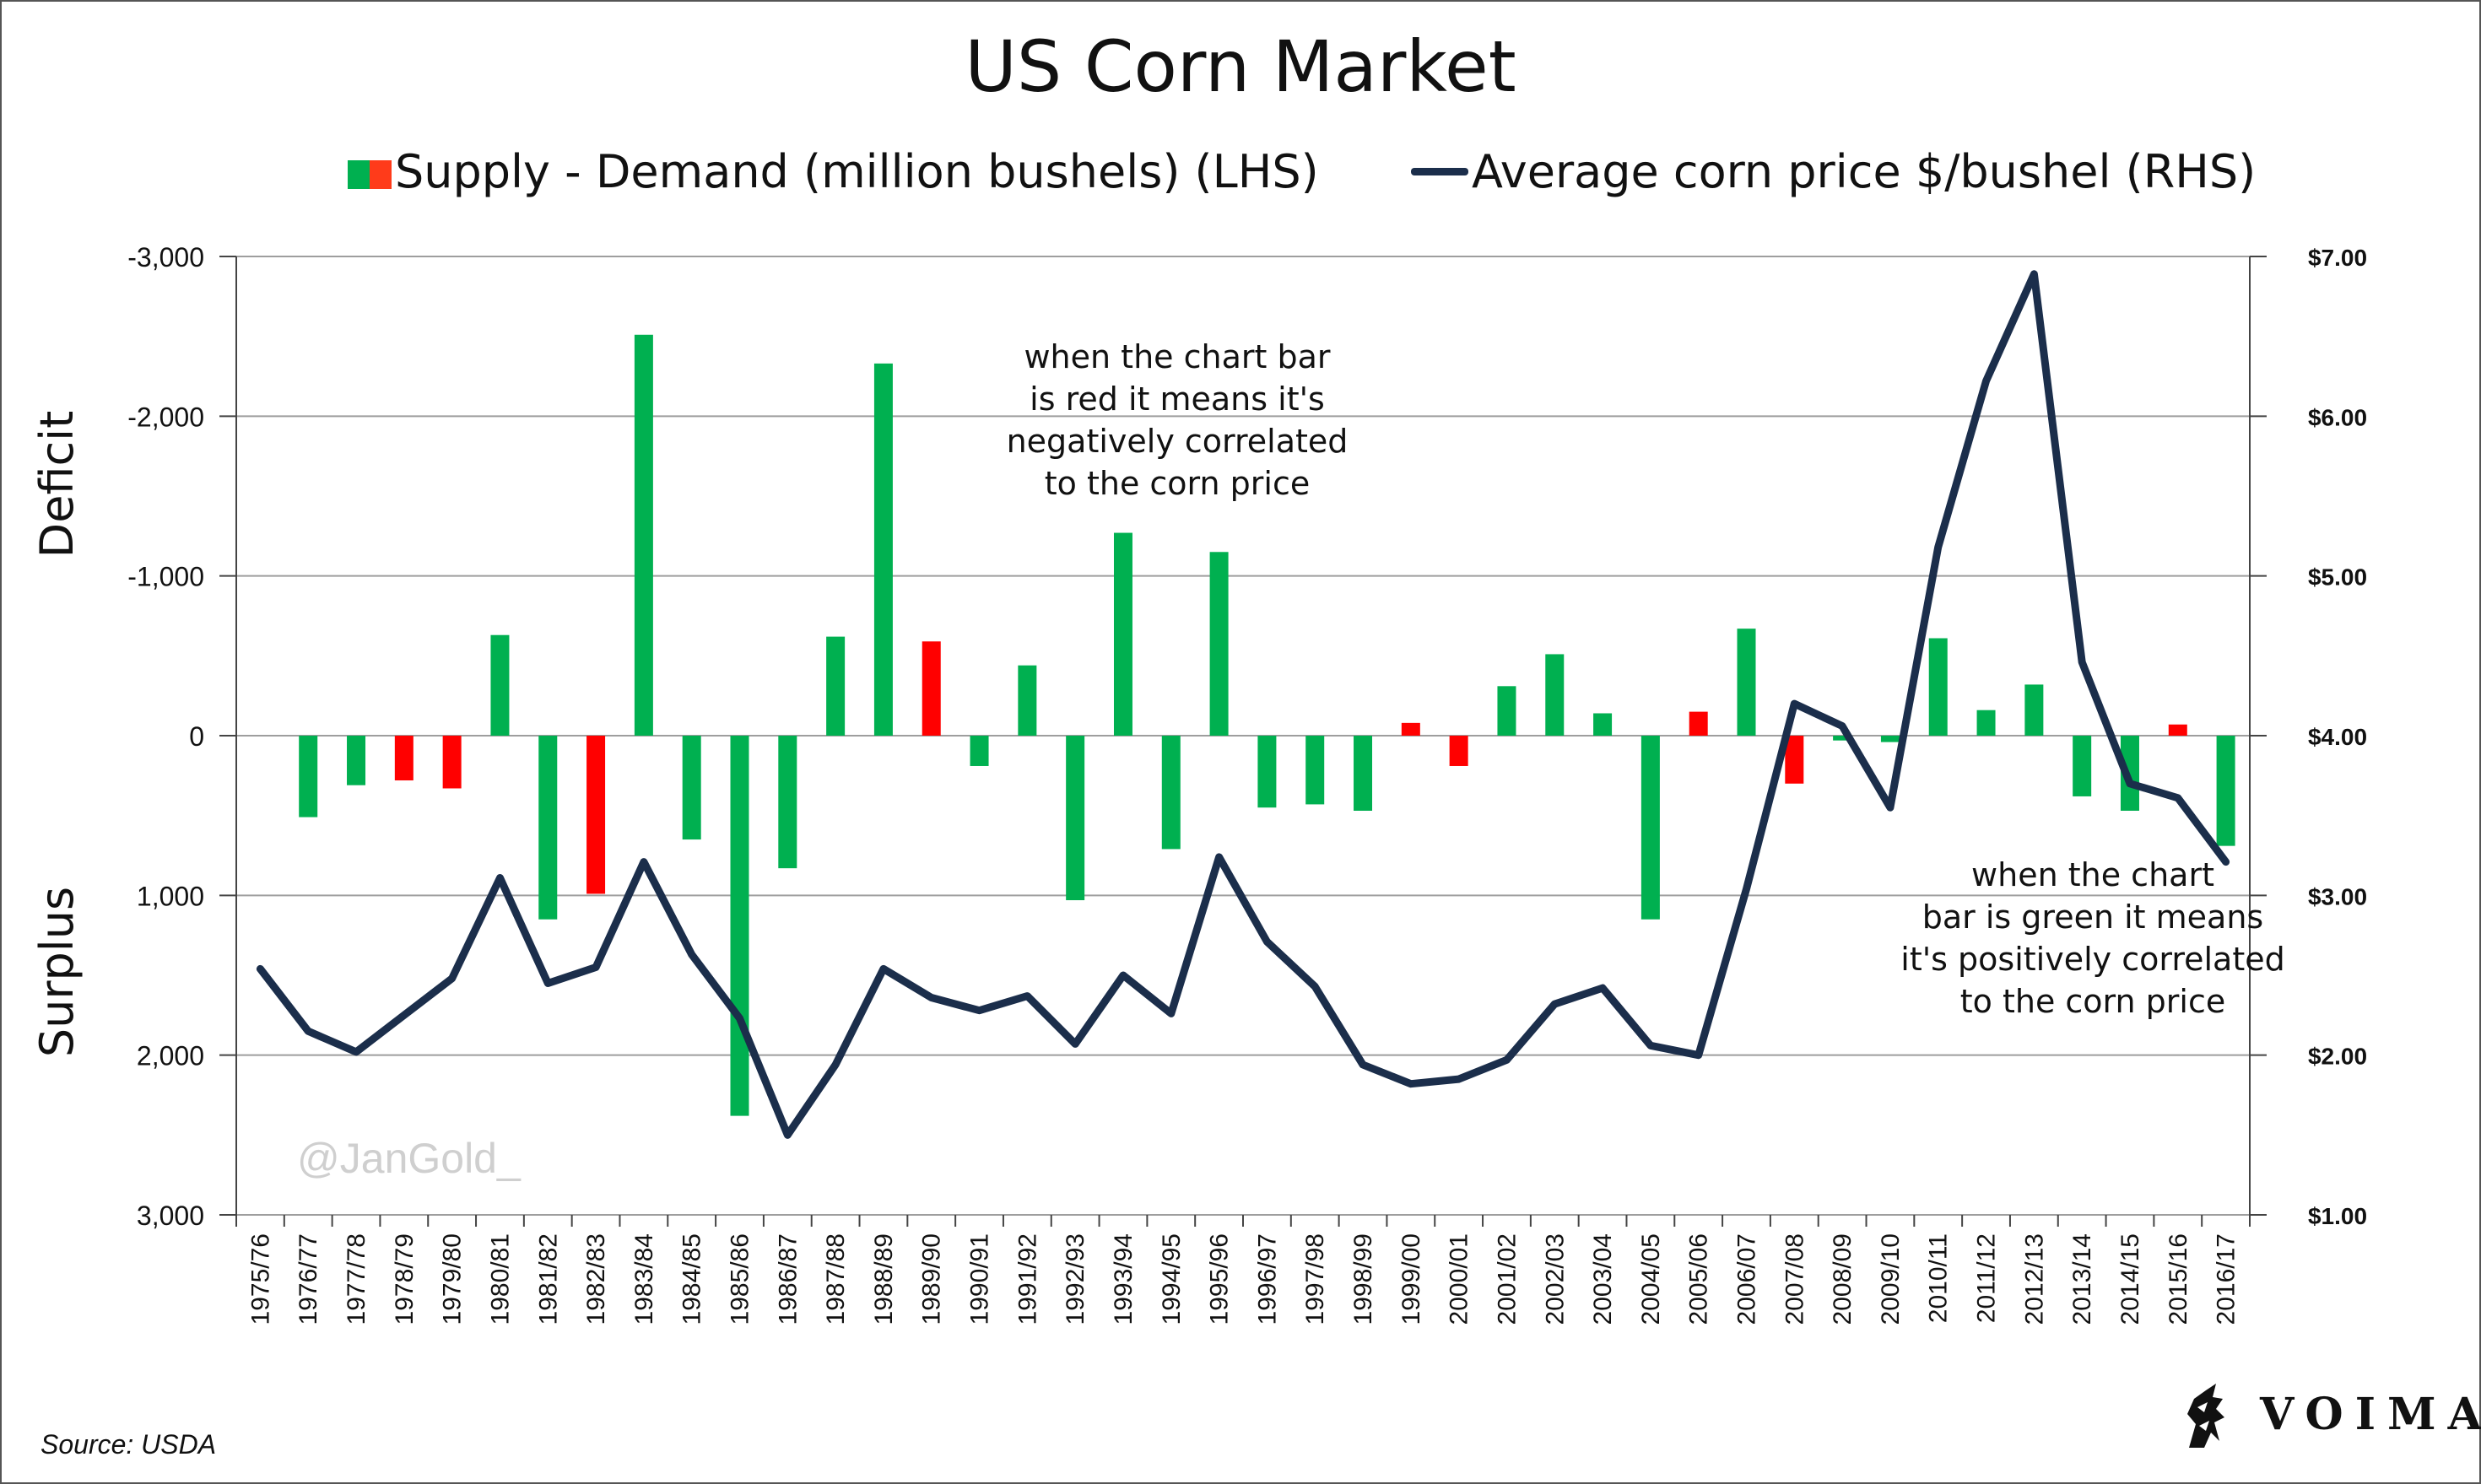  Describe the element at coordinates (1864, 171) in the screenshot. I see `legend-label-corn-price: Average corn price $/bushel (RHS)` at that location.